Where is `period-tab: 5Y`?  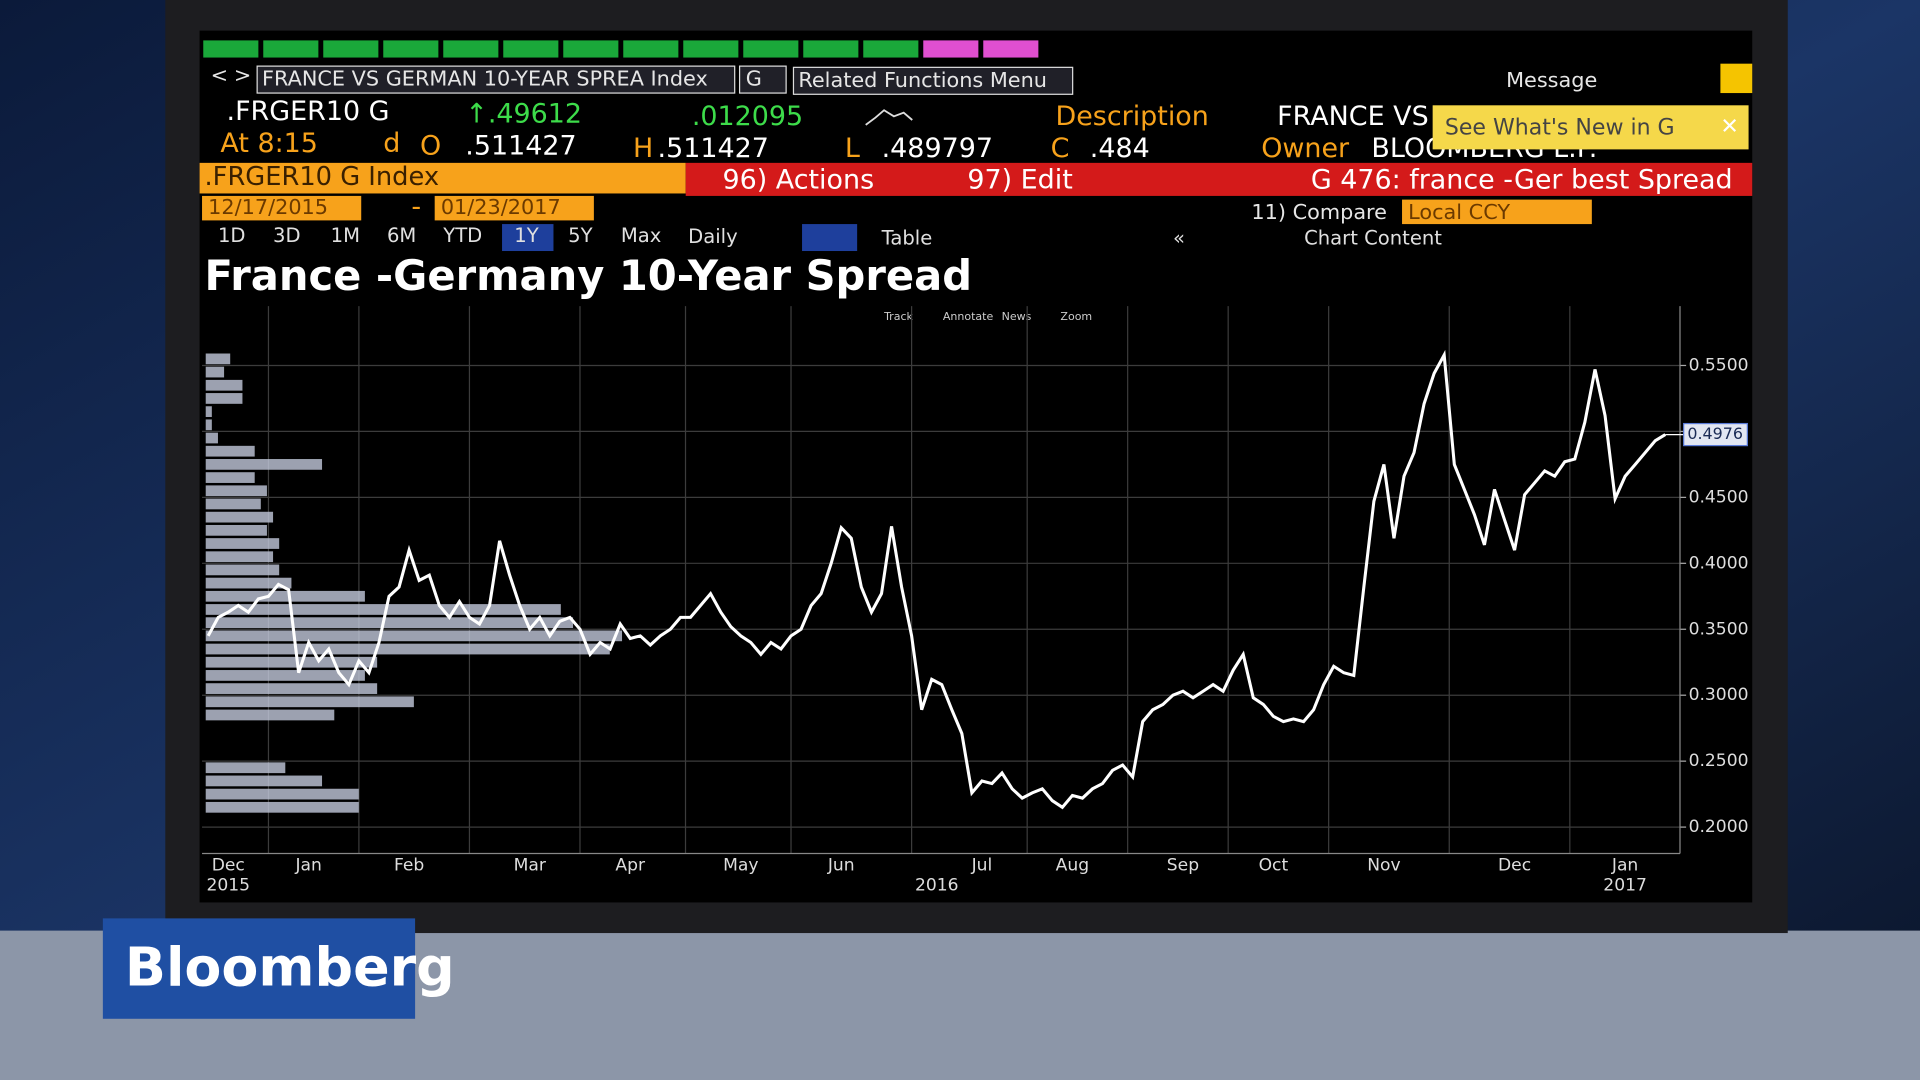 period-tab: 5Y is located at coordinates (580, 235).